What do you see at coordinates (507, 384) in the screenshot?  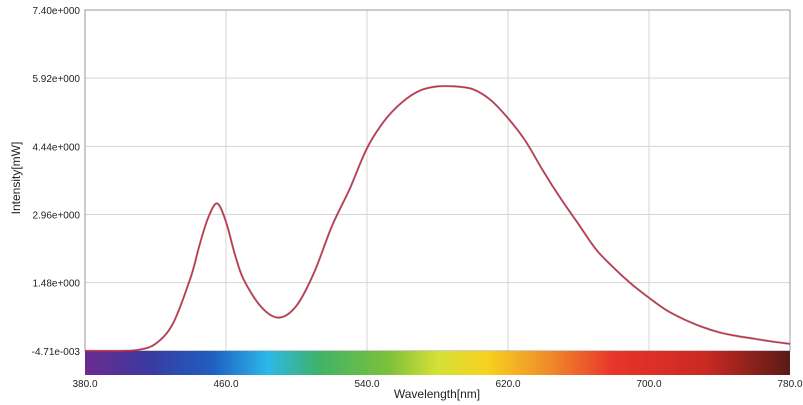 I see `x-tick-label: 620.0` at bounding box center [507, 384].